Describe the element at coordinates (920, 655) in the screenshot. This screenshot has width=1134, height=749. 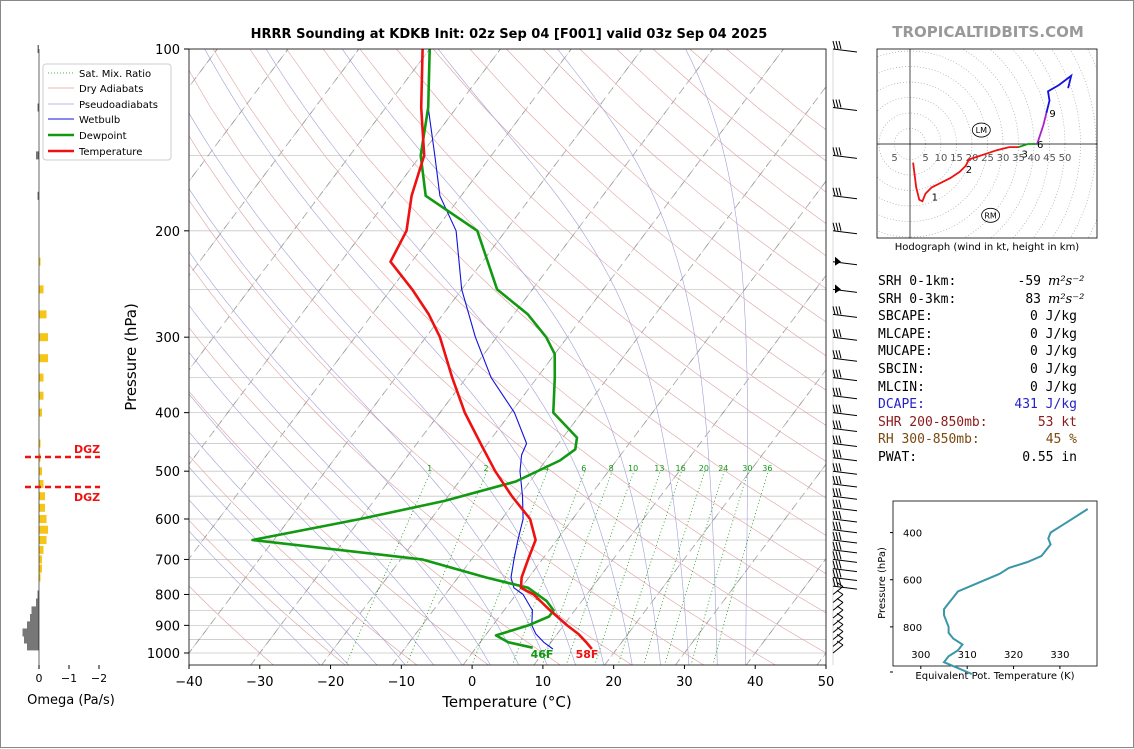
I see `theta-e-x-tick-label: 300` at that location.